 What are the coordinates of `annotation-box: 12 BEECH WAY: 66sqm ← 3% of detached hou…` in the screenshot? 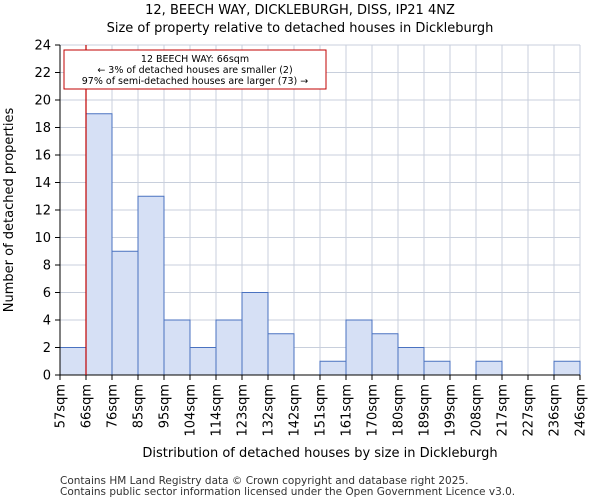 It's located at (195, 69).